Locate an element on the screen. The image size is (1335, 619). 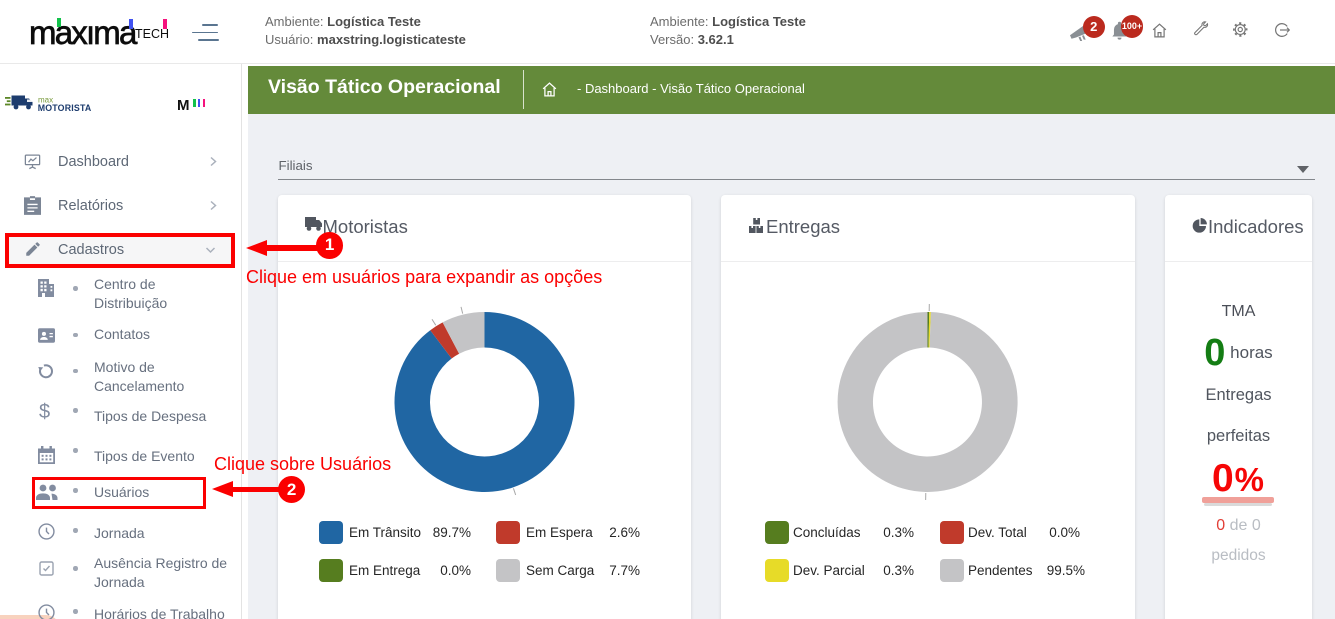
svg-text: max is located at coordinates (45, 100).